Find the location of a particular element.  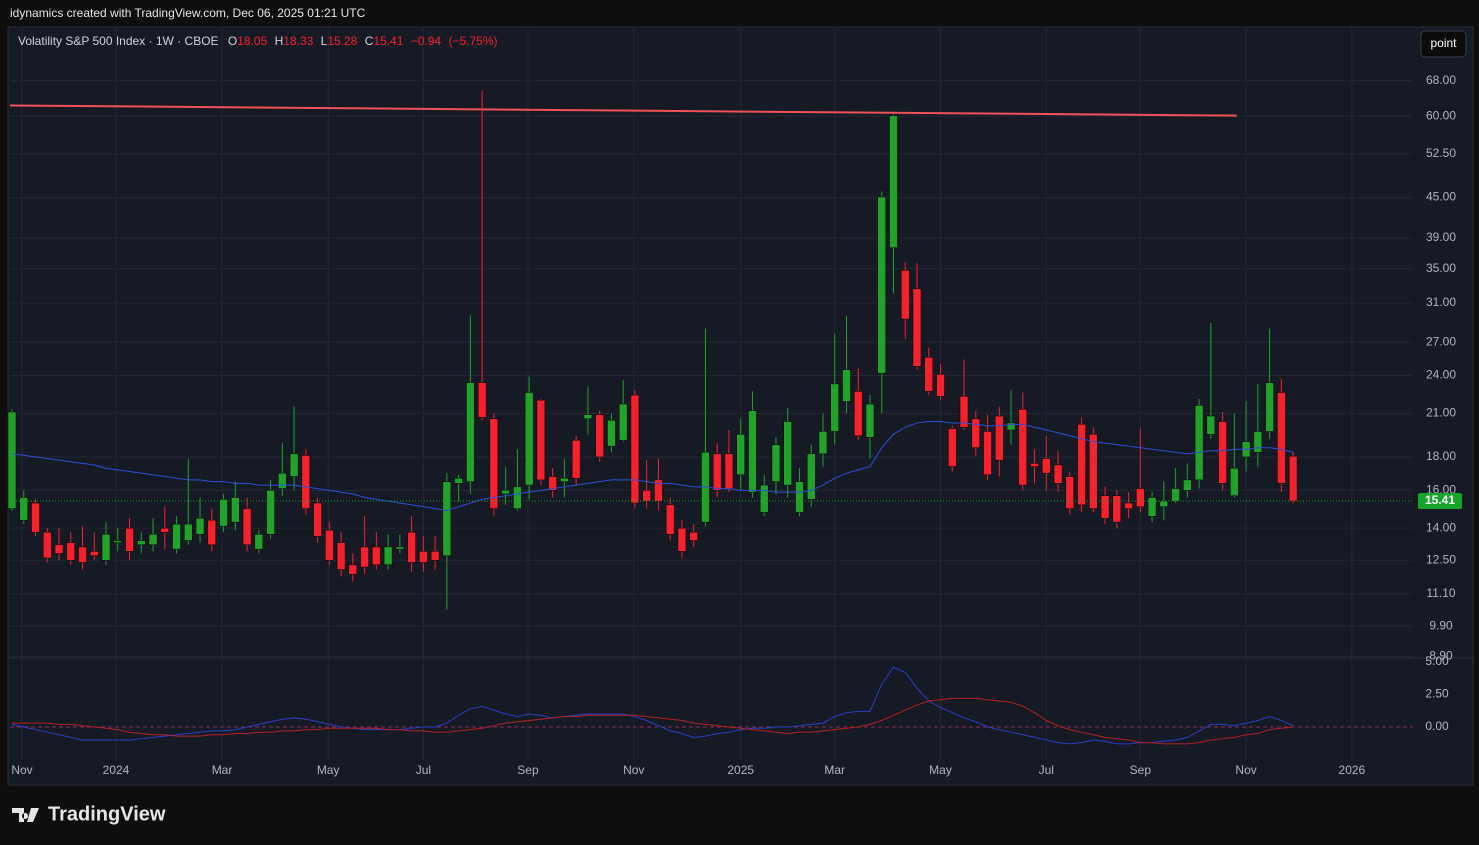

y-tick-label: 9.90 is located at coordinates (1441, 625).